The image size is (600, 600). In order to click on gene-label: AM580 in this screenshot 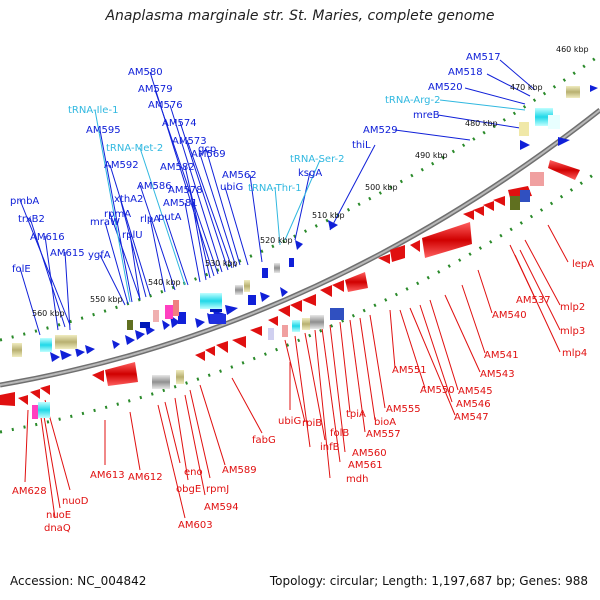, I will do `click(145, 72)`.